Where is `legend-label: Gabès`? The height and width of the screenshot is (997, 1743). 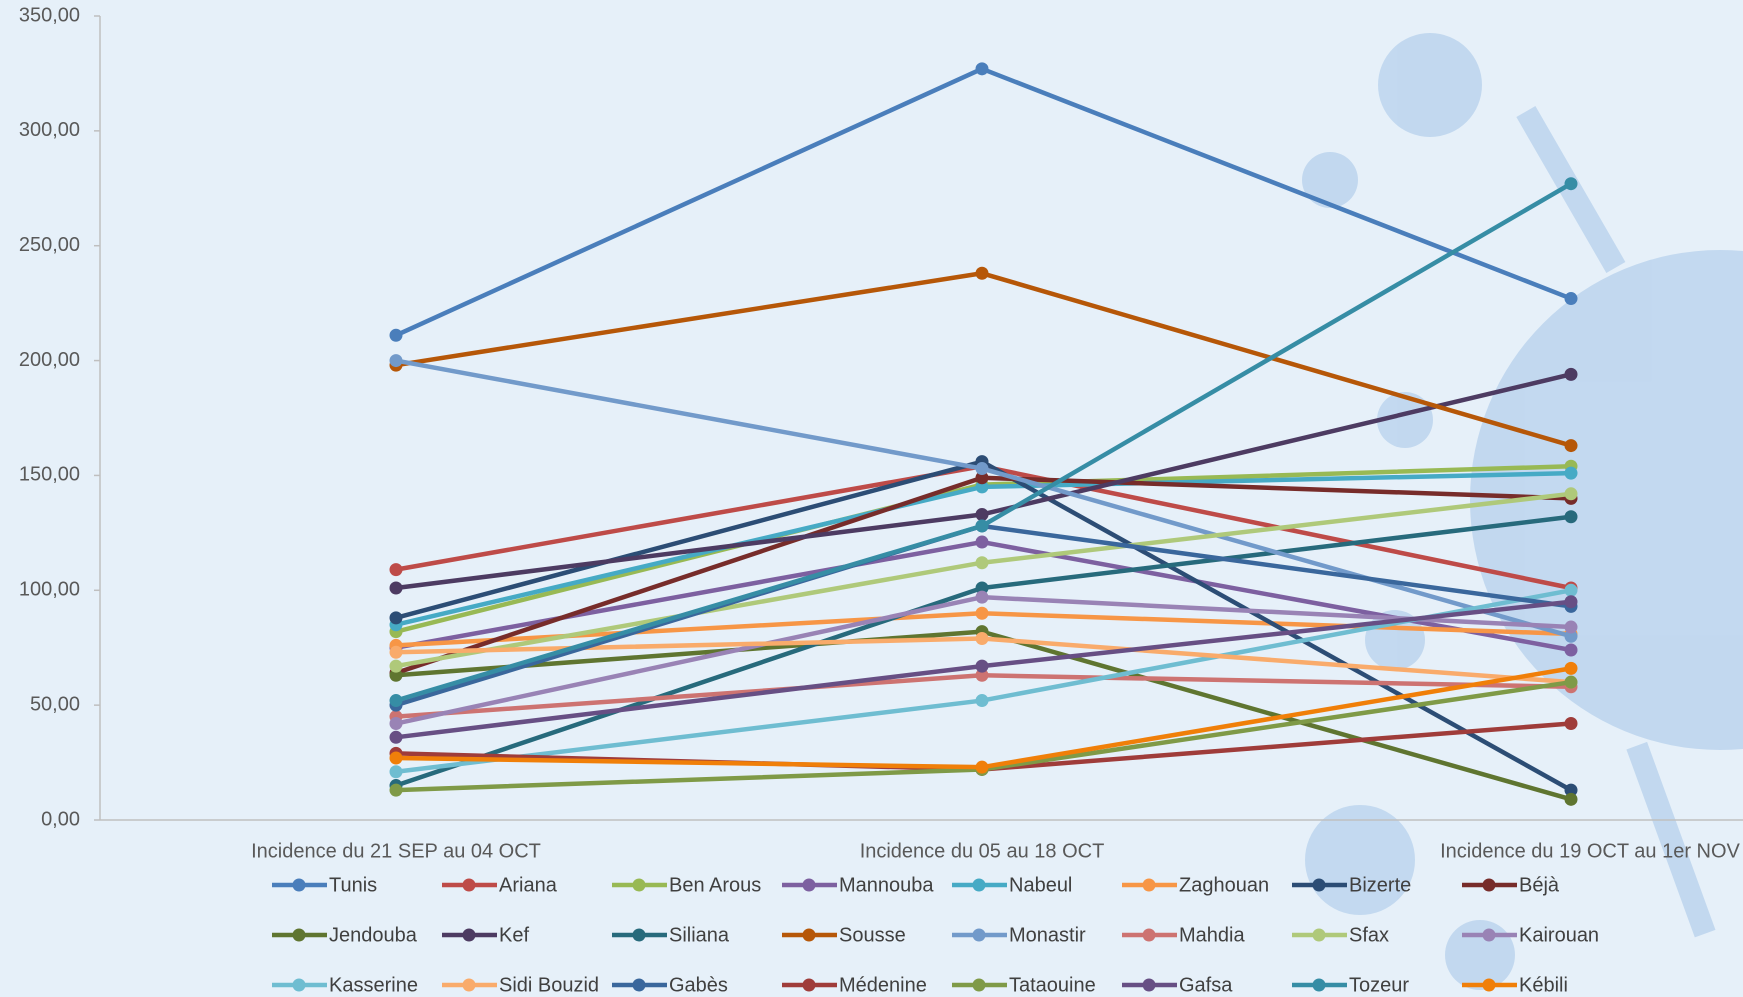
legend-label: Gabès is located at coordinates (698, 985).